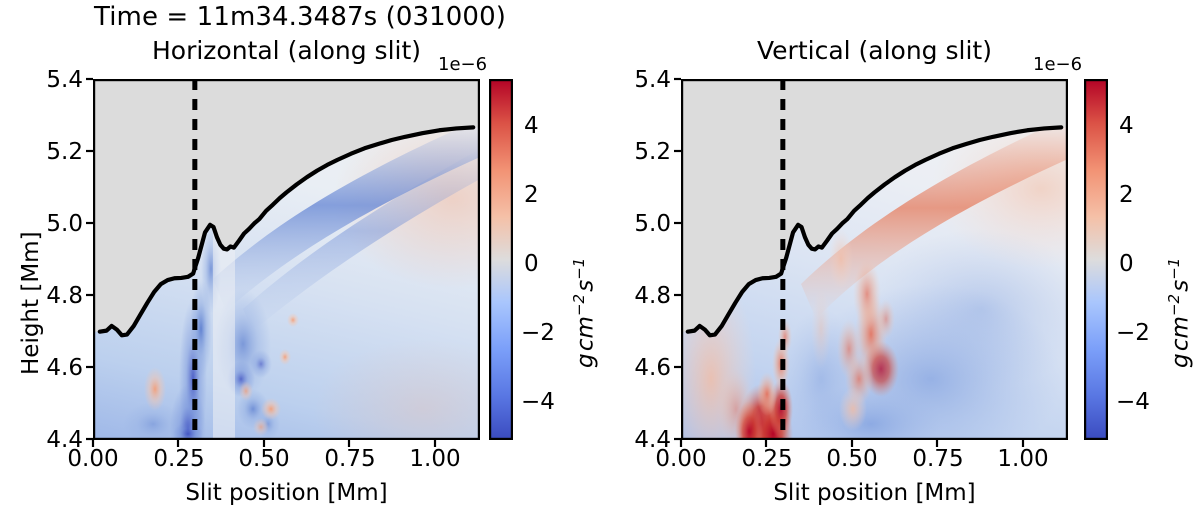  I want to click on ytick-left-0: 5.4, so click(64, 80).